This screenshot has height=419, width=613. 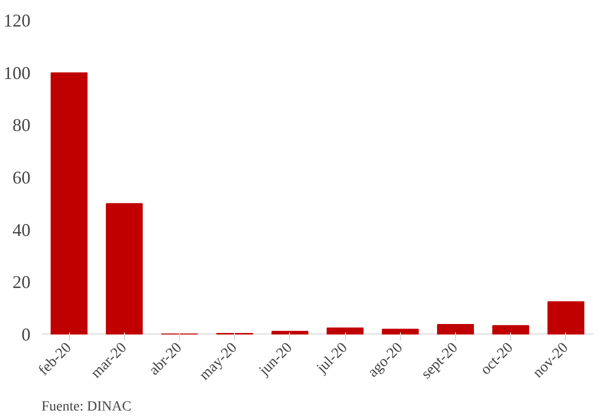 What do you see at coordinates (21, 230) in the screenshot?
I see `y-tick-label: 40` at bounding box center [21, 230].